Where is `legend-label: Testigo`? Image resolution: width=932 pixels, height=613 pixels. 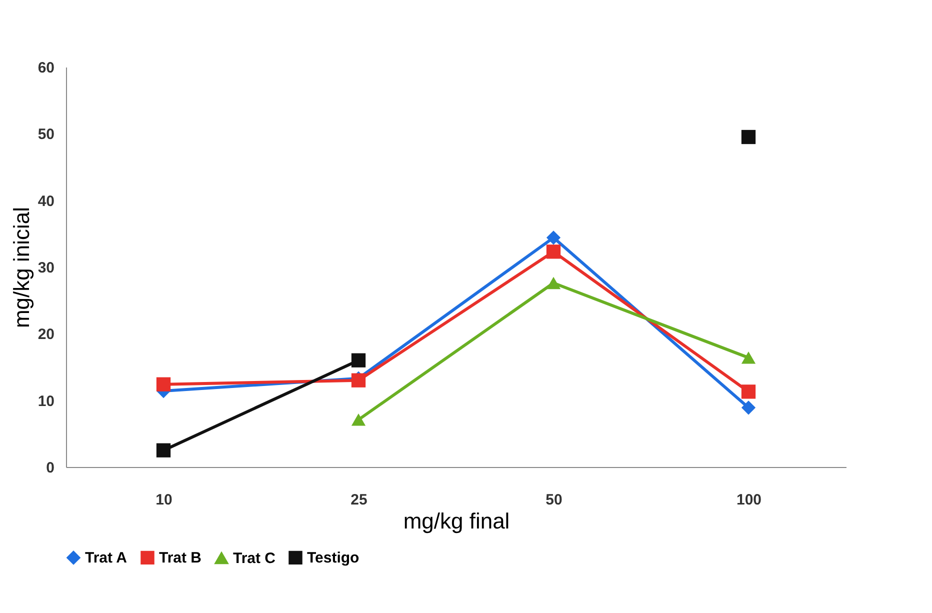
legend-label: Testigo is located at coordinates (333, 558).